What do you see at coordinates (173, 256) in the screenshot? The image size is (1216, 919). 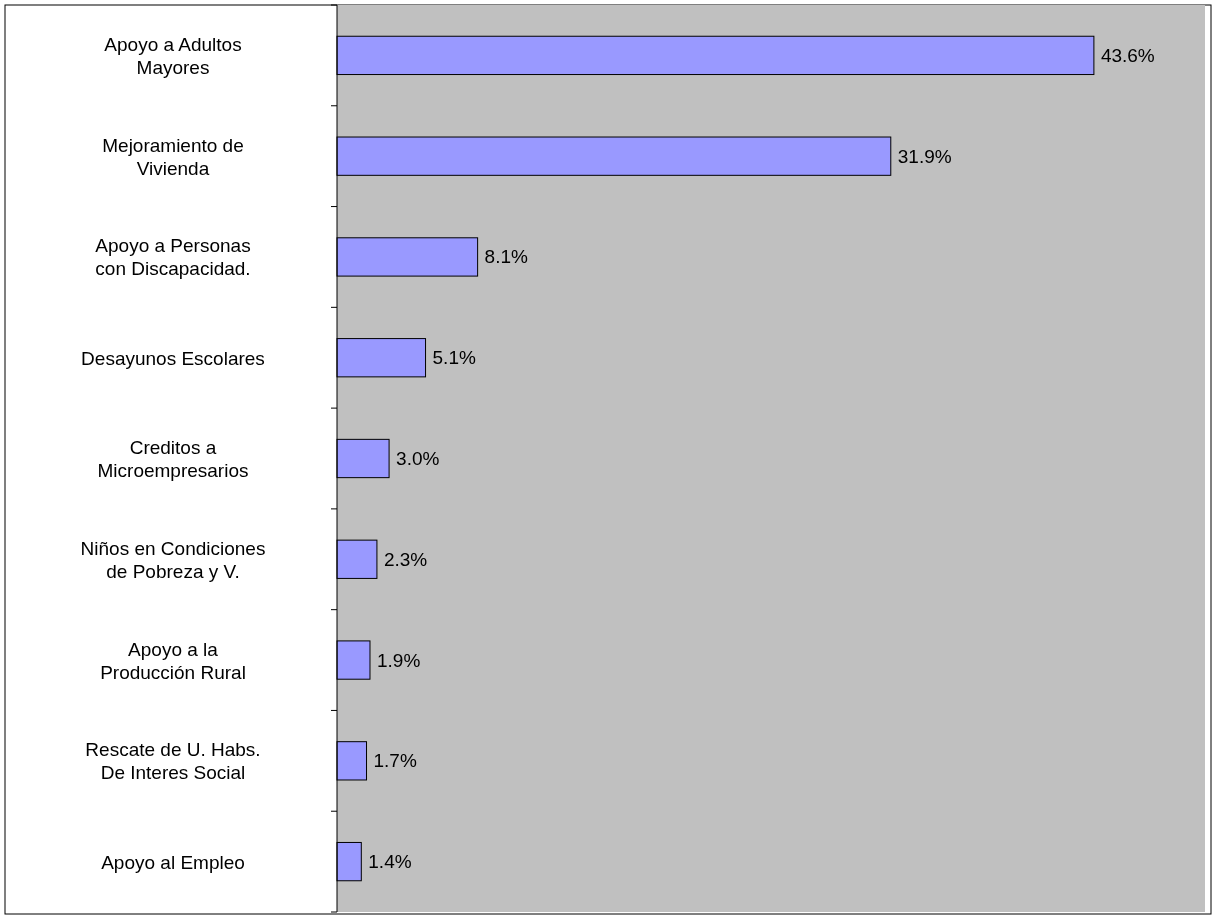 I see `y-tick-label: Apoyo a Personas con Discapacidad.` at bounding box center [173, 256].